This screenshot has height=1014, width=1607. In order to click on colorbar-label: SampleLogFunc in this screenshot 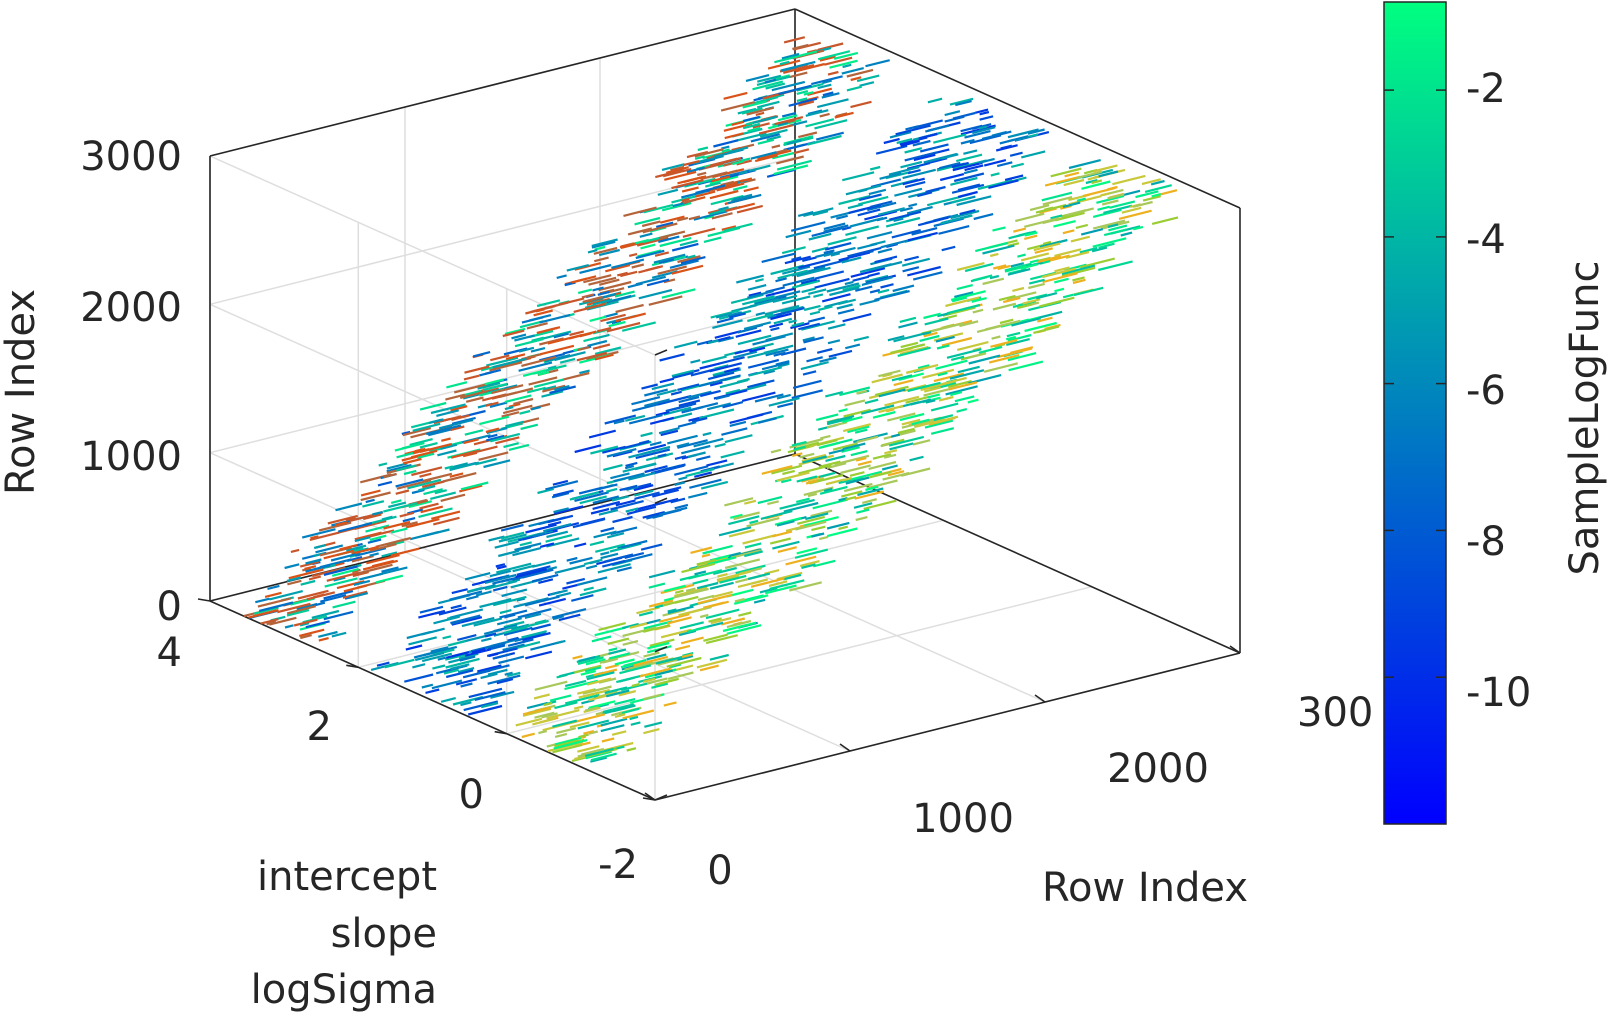, I will do `click(1584, 418)`.